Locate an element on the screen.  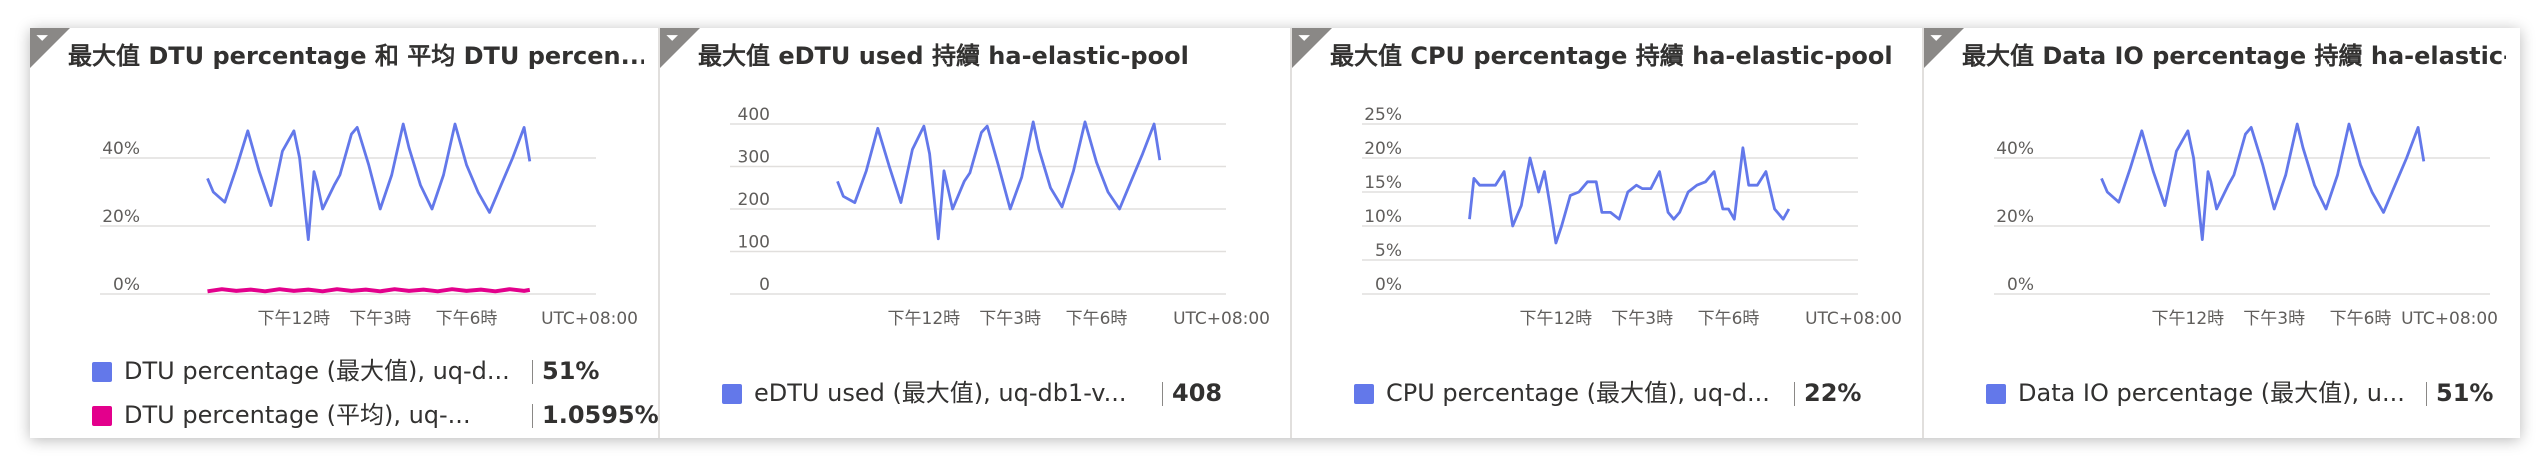
legend-item: DTU percentage (平均), uq-... 1.0595% is located at coordinates (375, 415).